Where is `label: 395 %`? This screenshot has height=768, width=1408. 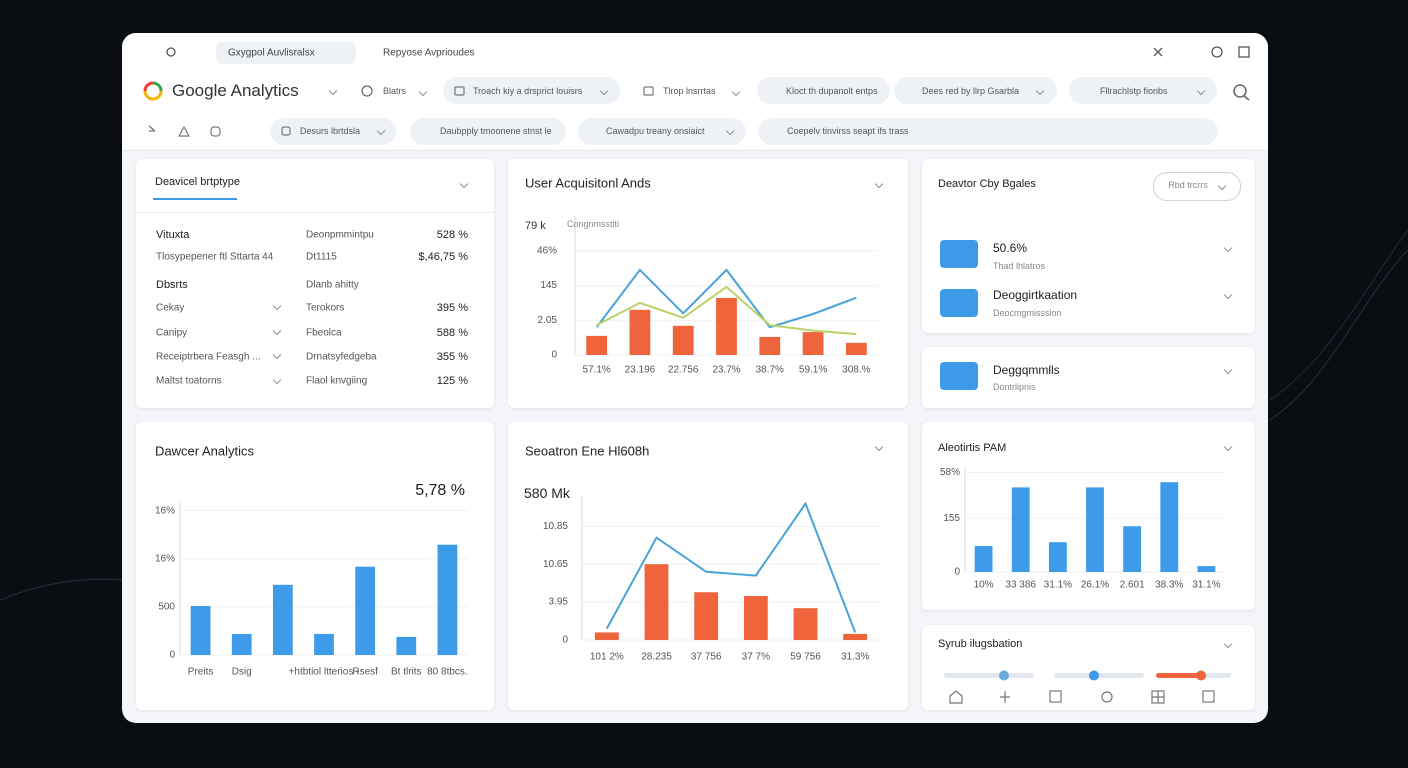
label: 395 % is located at coordinates (452, 308).